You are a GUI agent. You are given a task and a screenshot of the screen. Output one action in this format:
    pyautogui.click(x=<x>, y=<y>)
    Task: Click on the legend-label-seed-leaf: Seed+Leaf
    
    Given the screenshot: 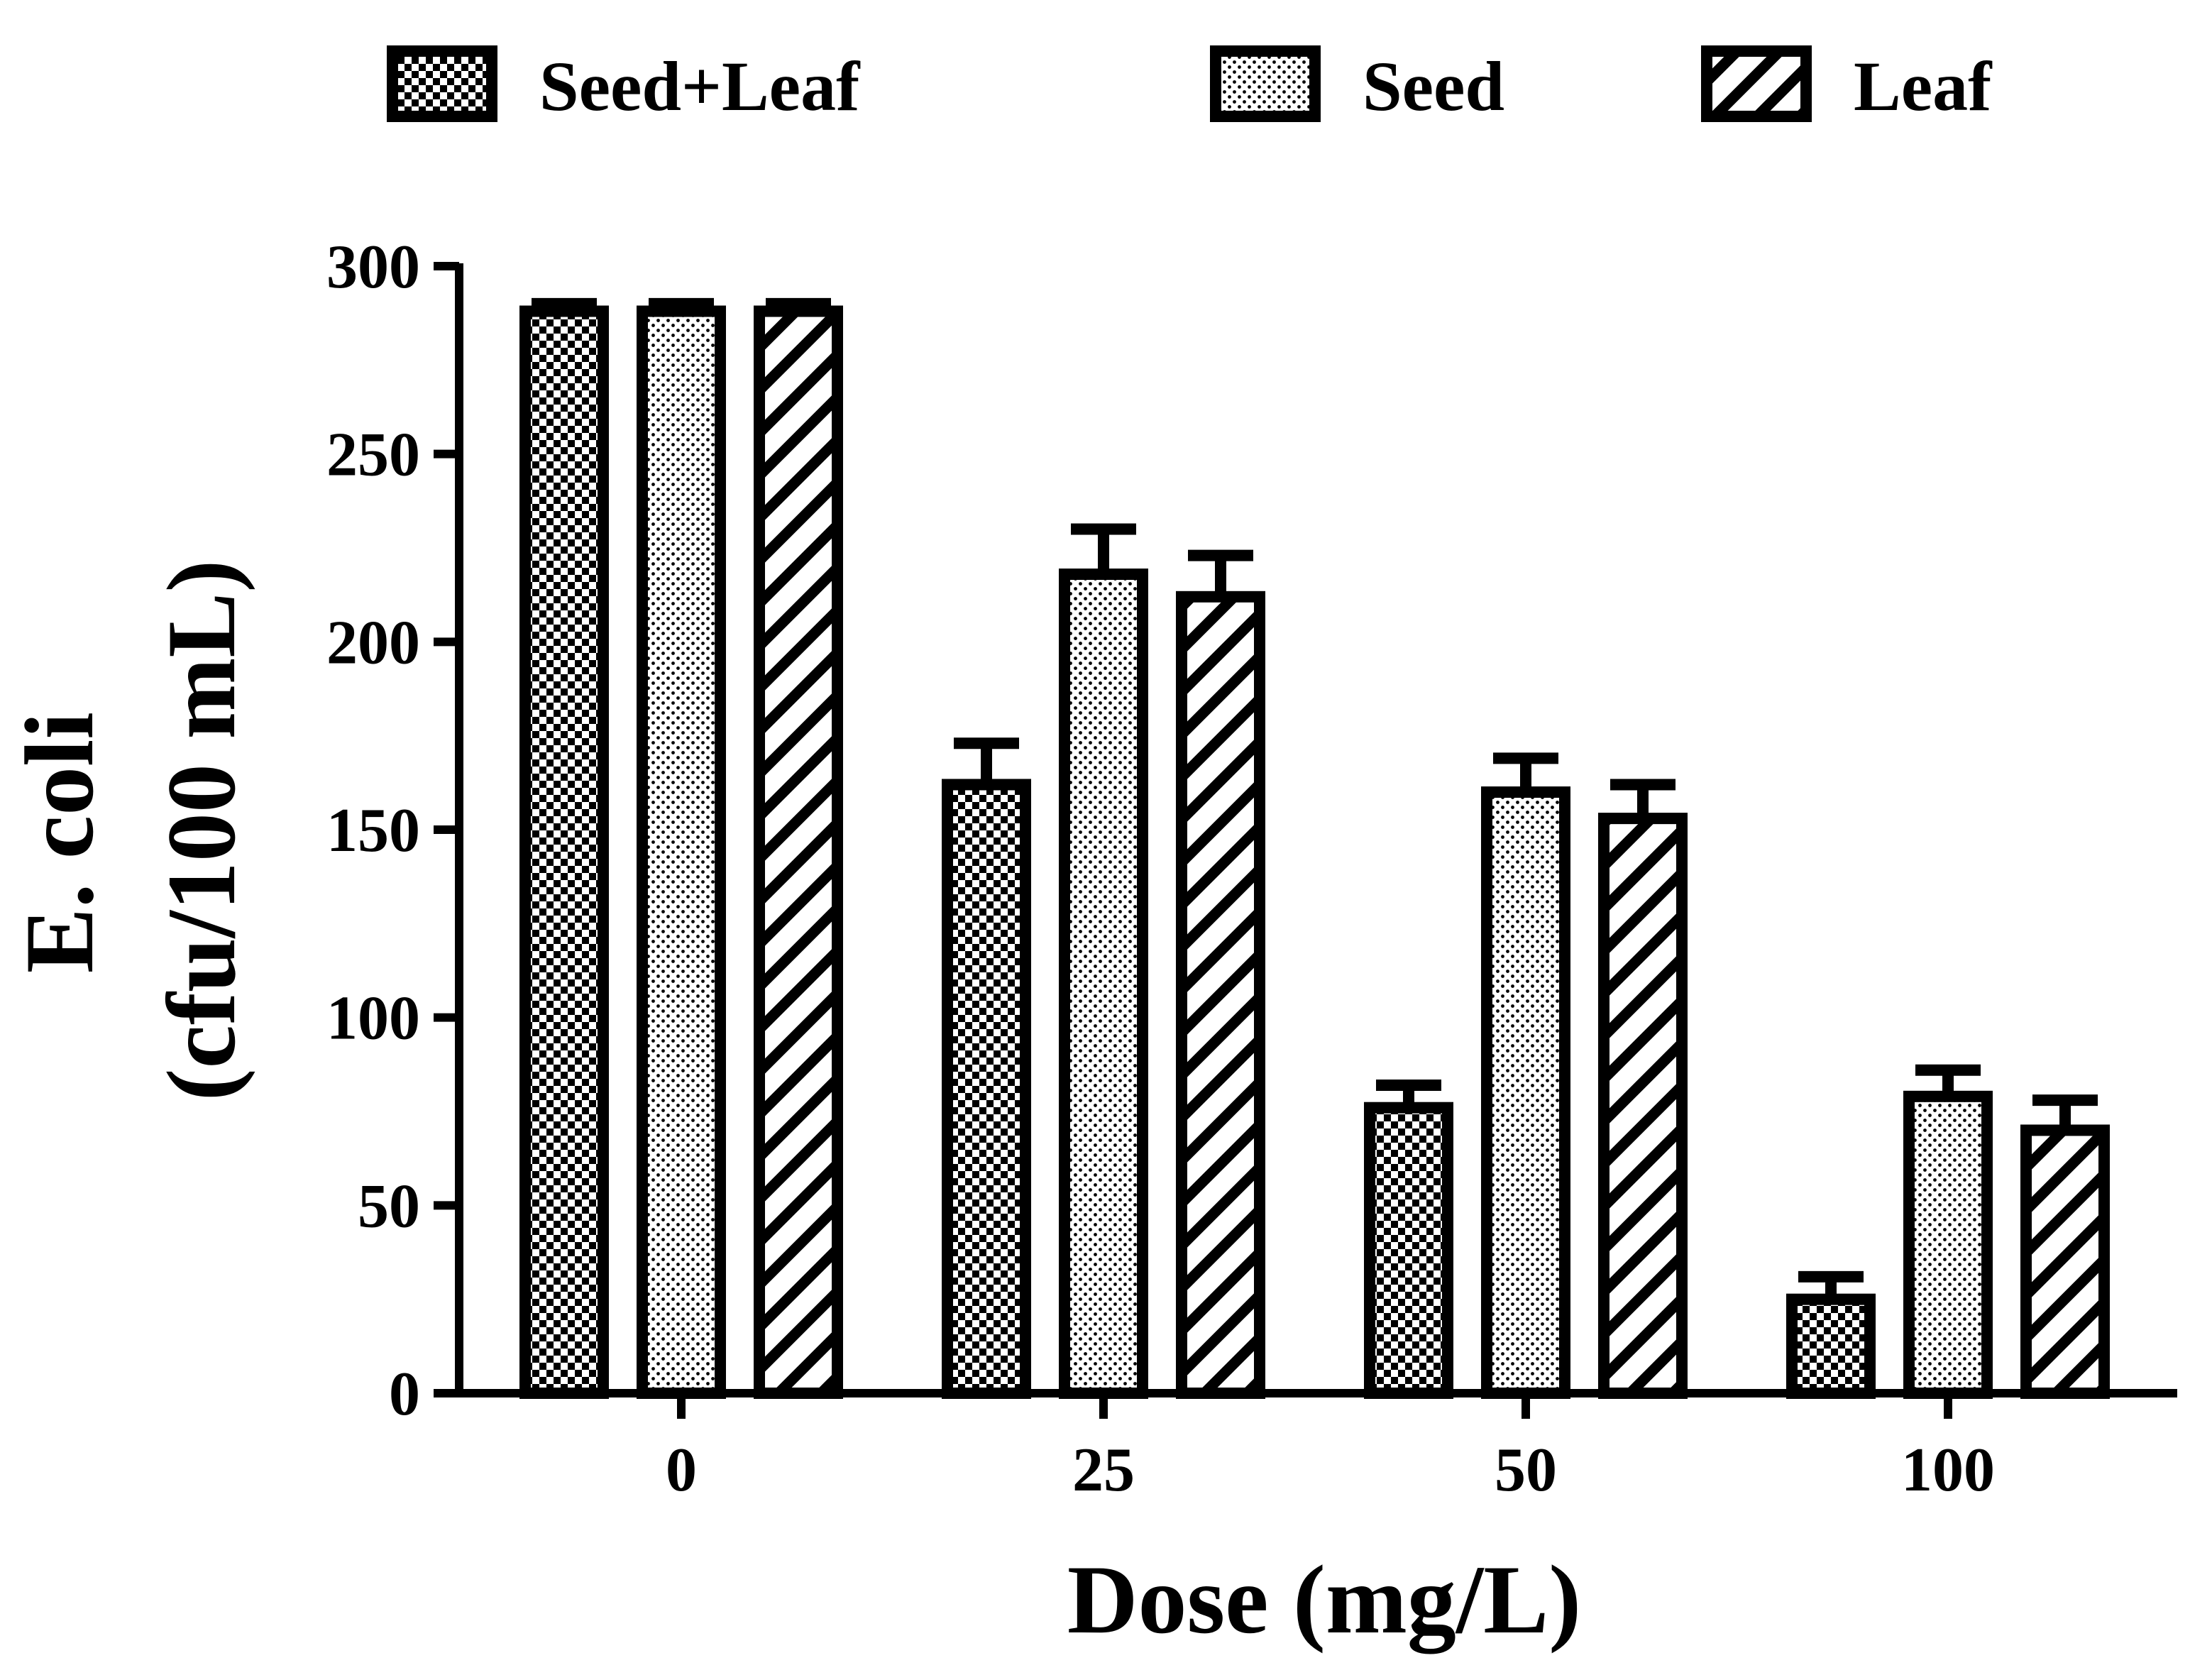 What is the action you would take?
    pyautogui.click(x=700, y=86)
    